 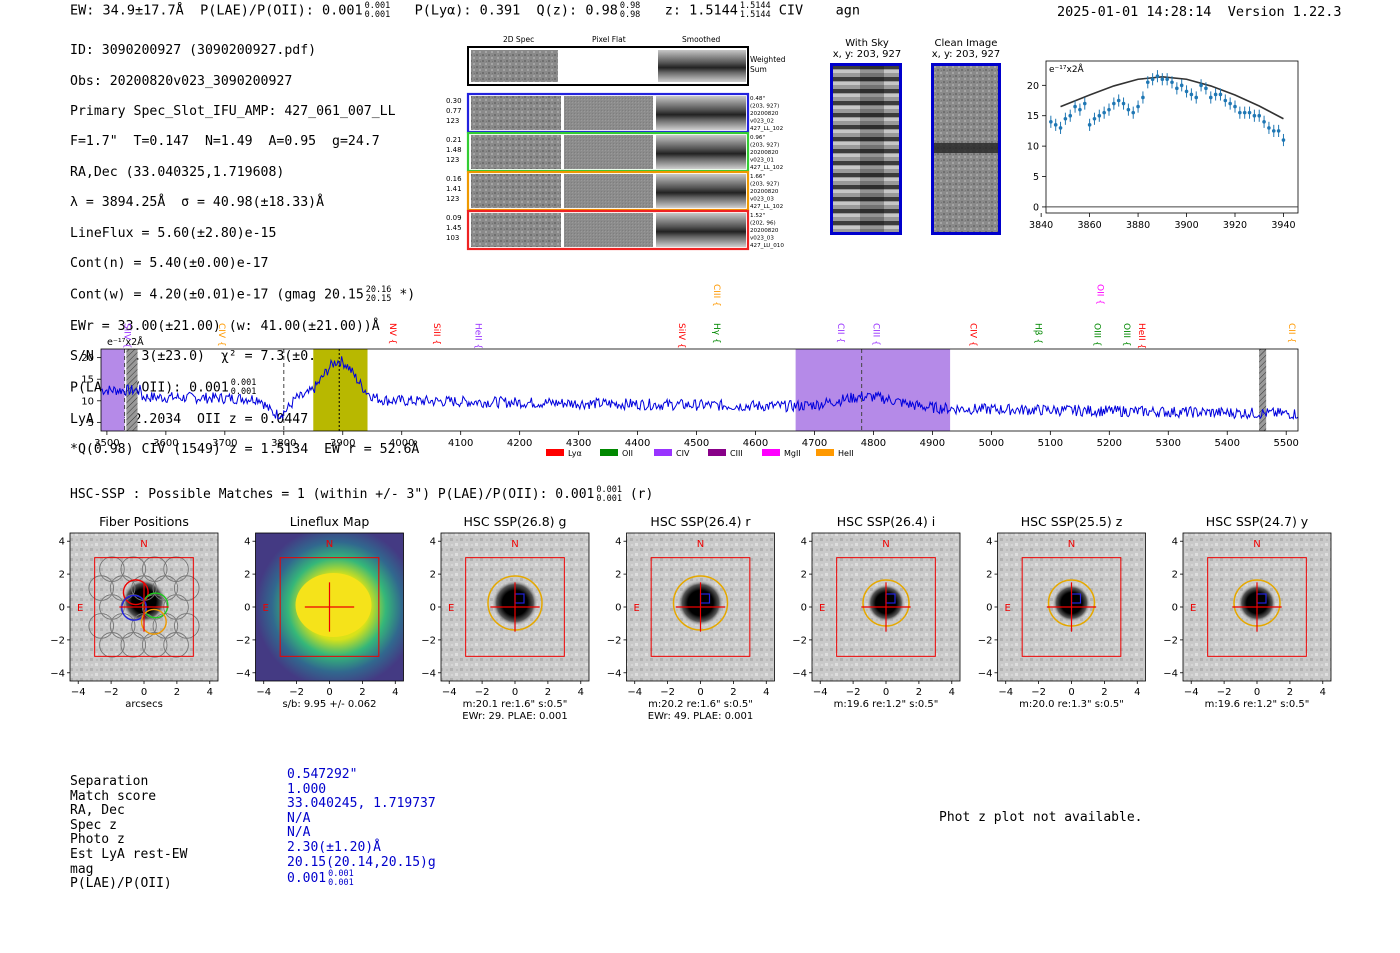 I want to click on cutout-ytick-label-1-2: 0, so click(x=247, y=608).